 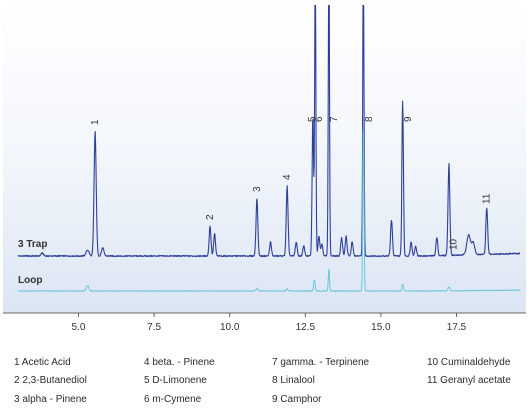 I want to click on legend-item: 9 Camphor, so click(x=297, y=399).